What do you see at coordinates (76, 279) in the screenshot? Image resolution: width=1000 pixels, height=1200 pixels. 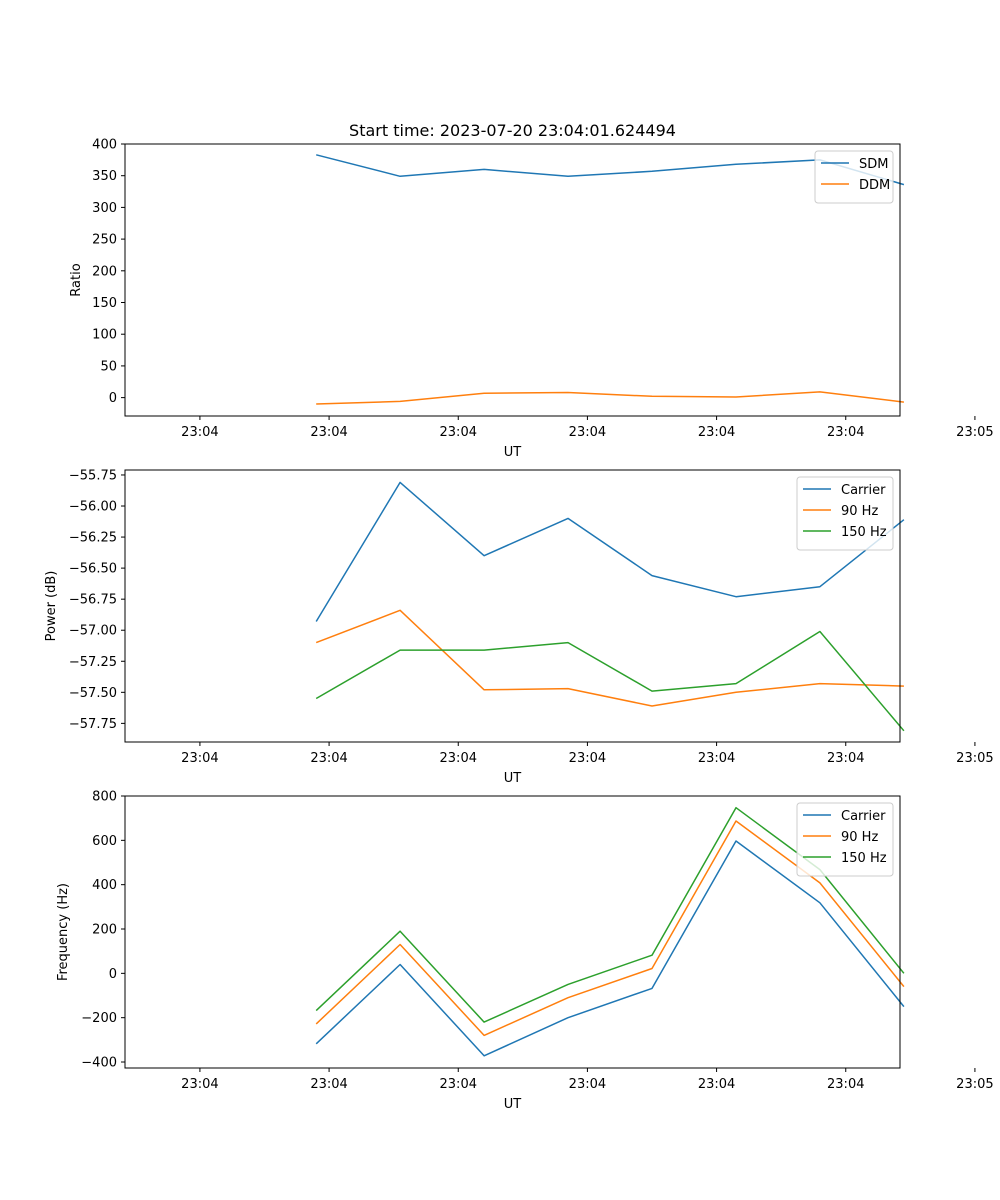 I see `y-axis-label: Ratio` at bounding box center [76, 279].